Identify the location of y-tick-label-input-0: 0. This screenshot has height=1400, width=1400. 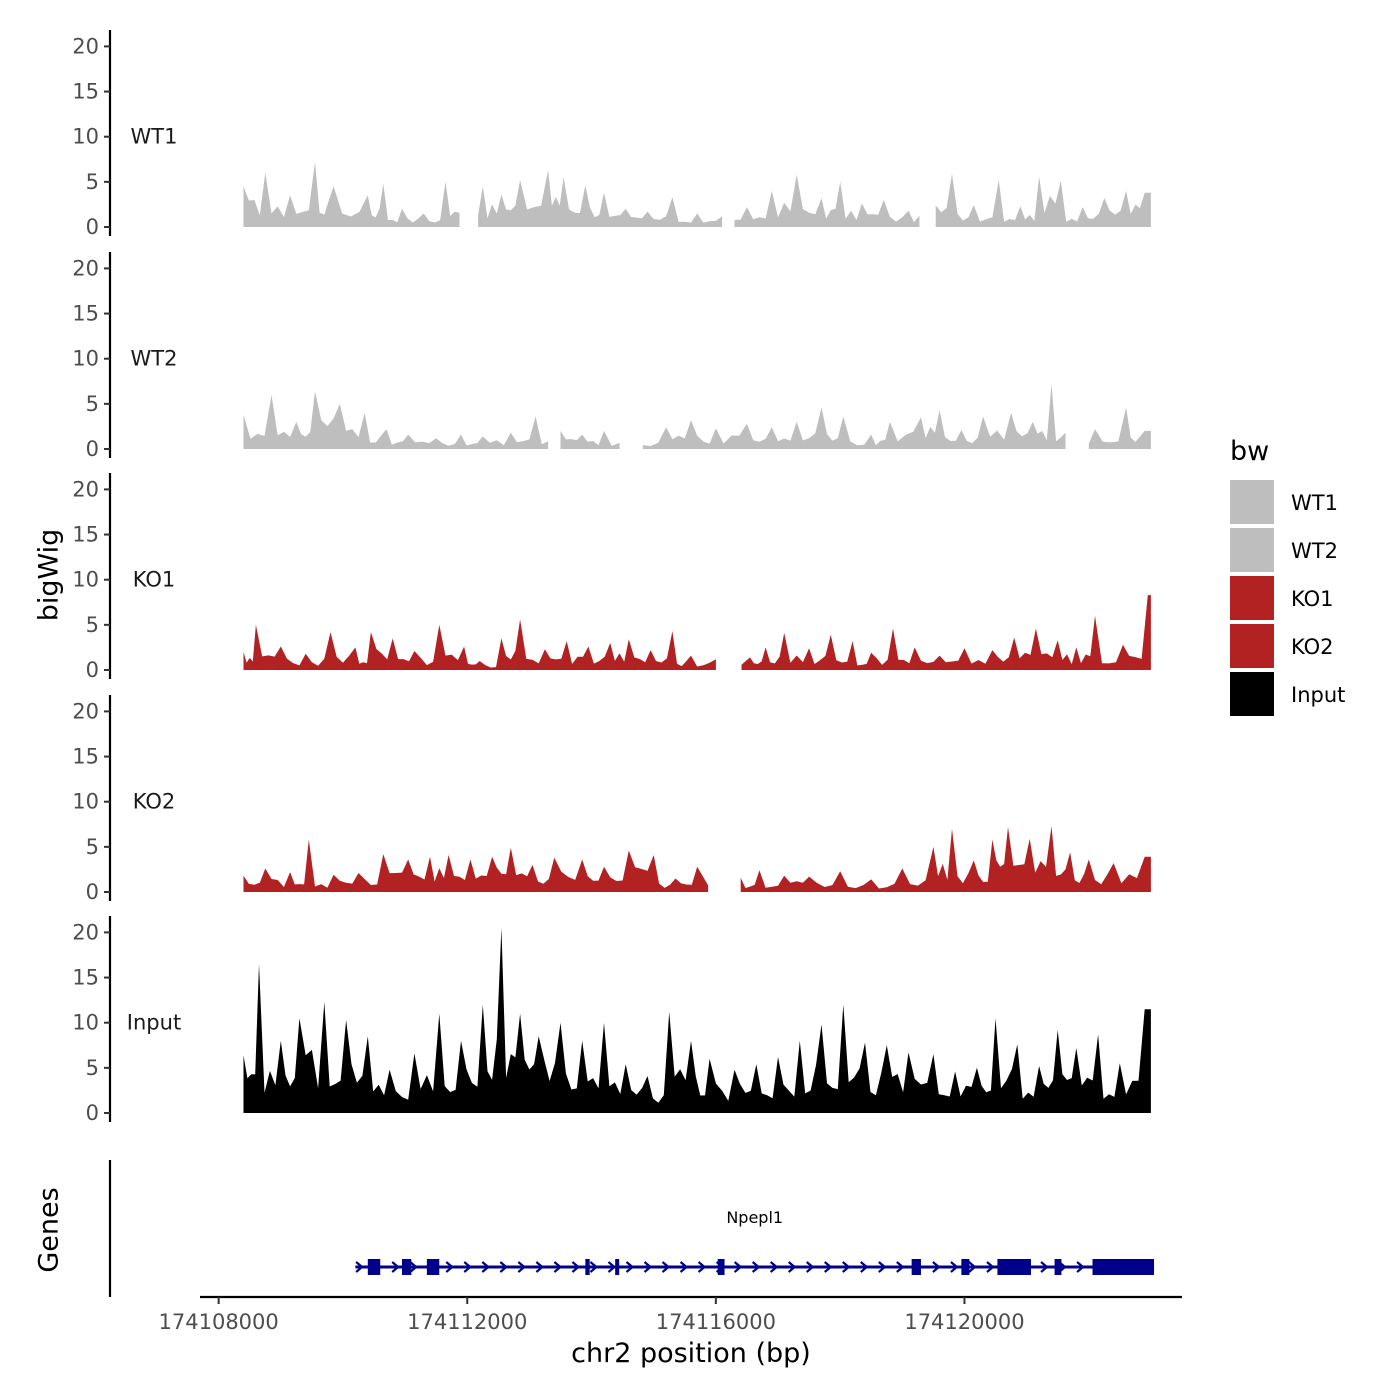
(92, 1113).